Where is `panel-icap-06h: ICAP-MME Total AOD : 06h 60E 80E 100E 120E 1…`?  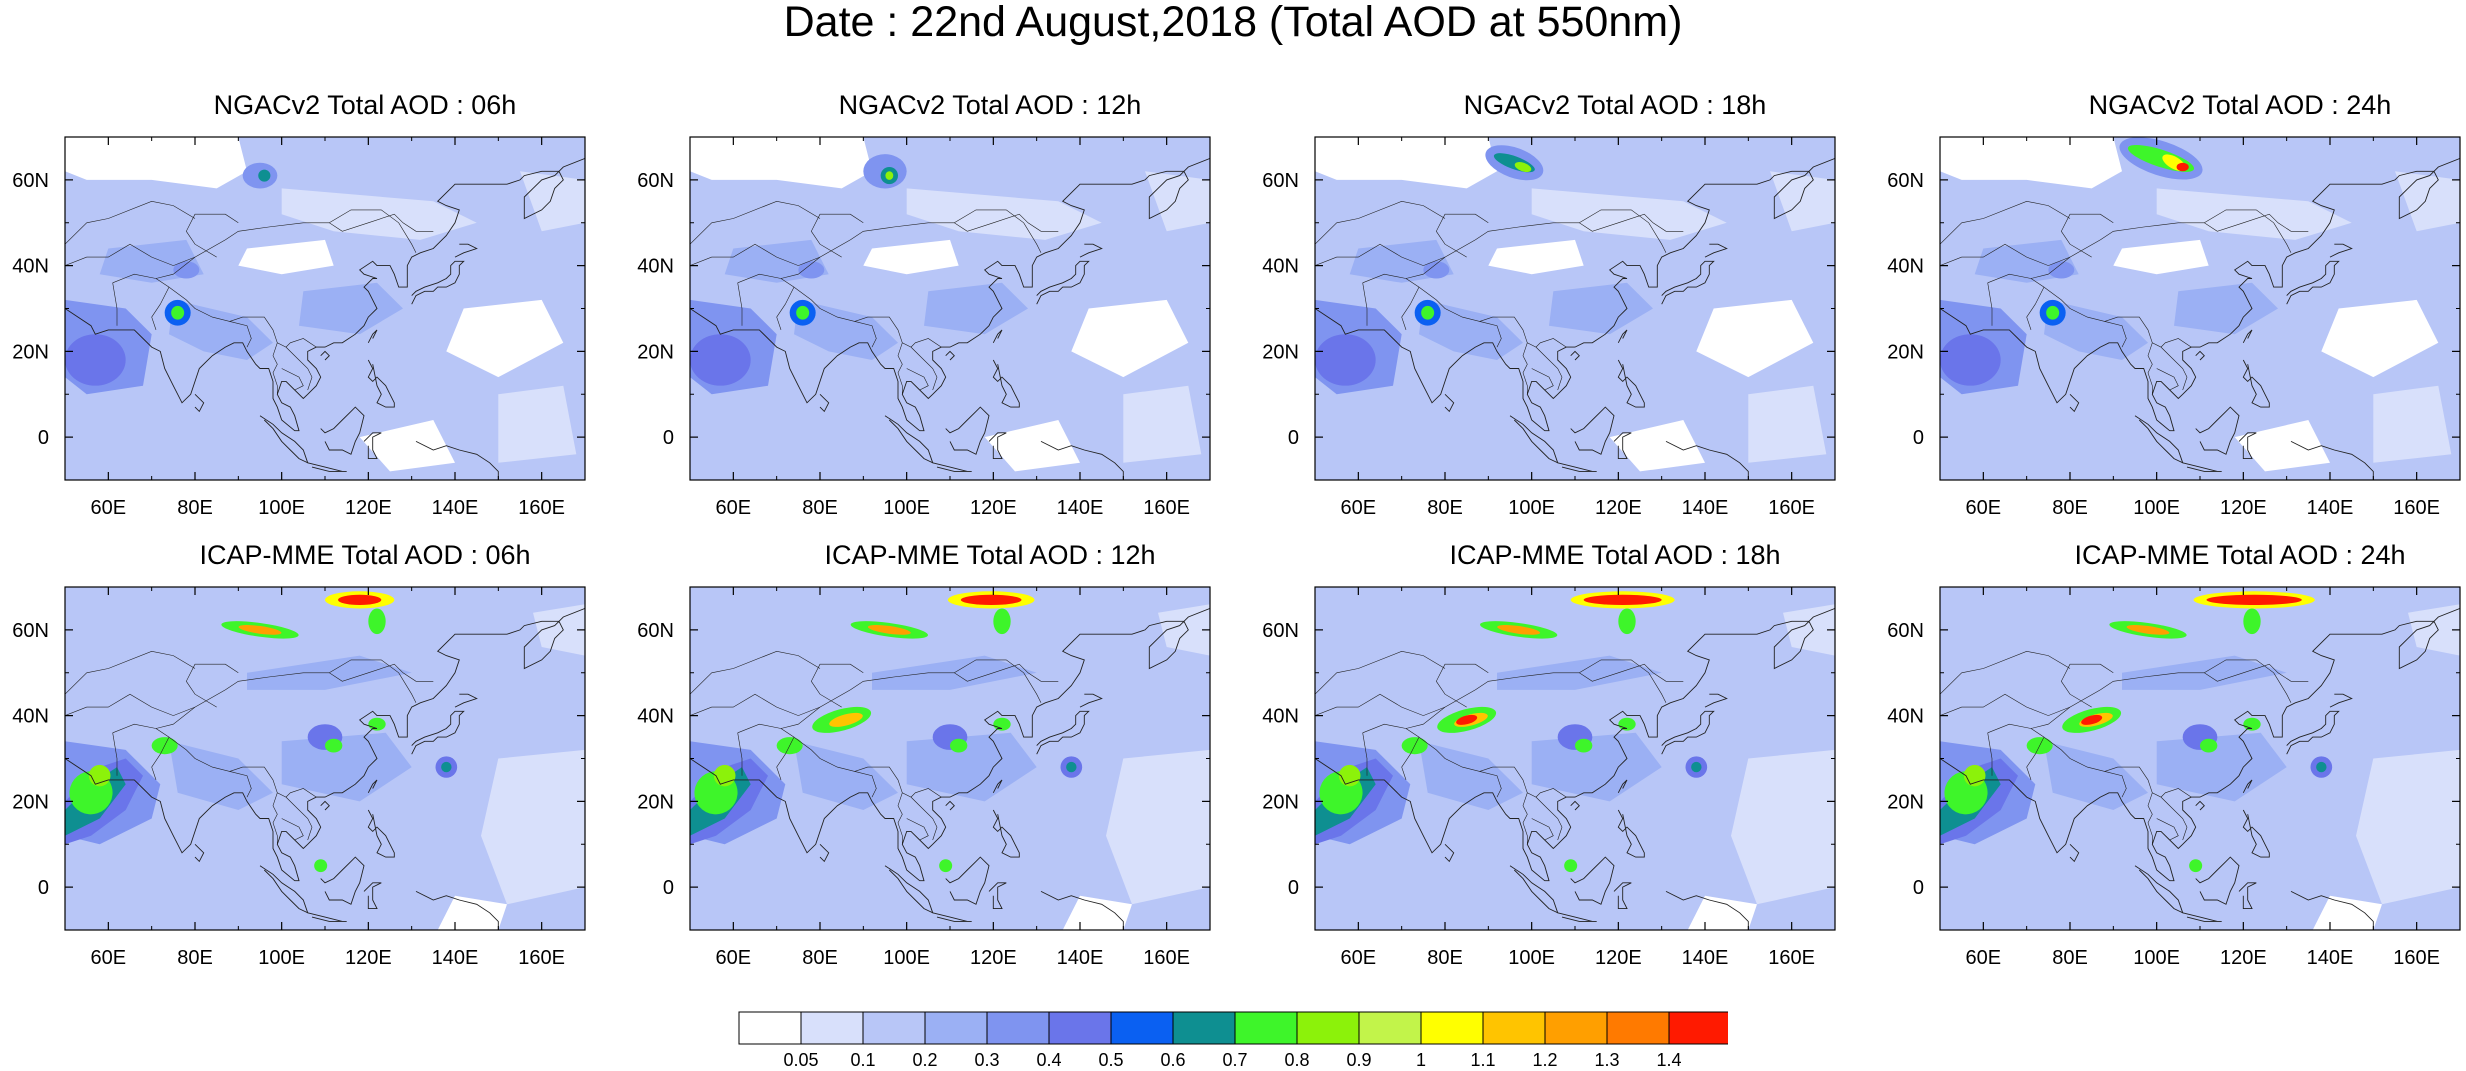 panel-icap-06h: ICAP-MME Total AOD : 06h 60E 80E 100E 120E 1… is located at coordinates (343, 775).